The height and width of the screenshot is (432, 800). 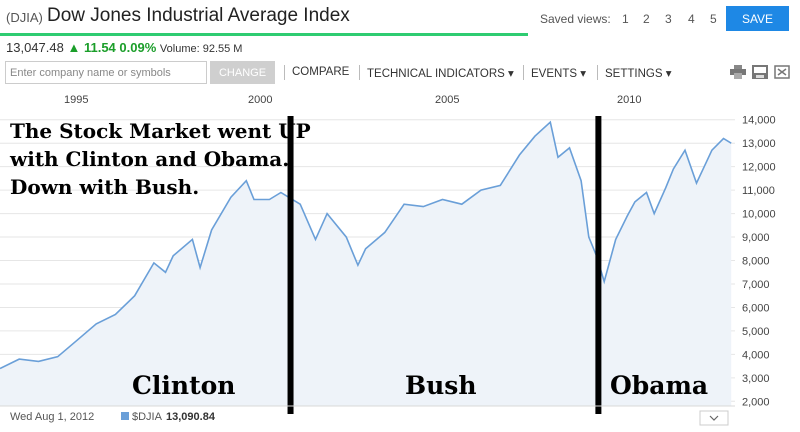 I want to click on change-button: CHANGE, so click(x=242, y=72).